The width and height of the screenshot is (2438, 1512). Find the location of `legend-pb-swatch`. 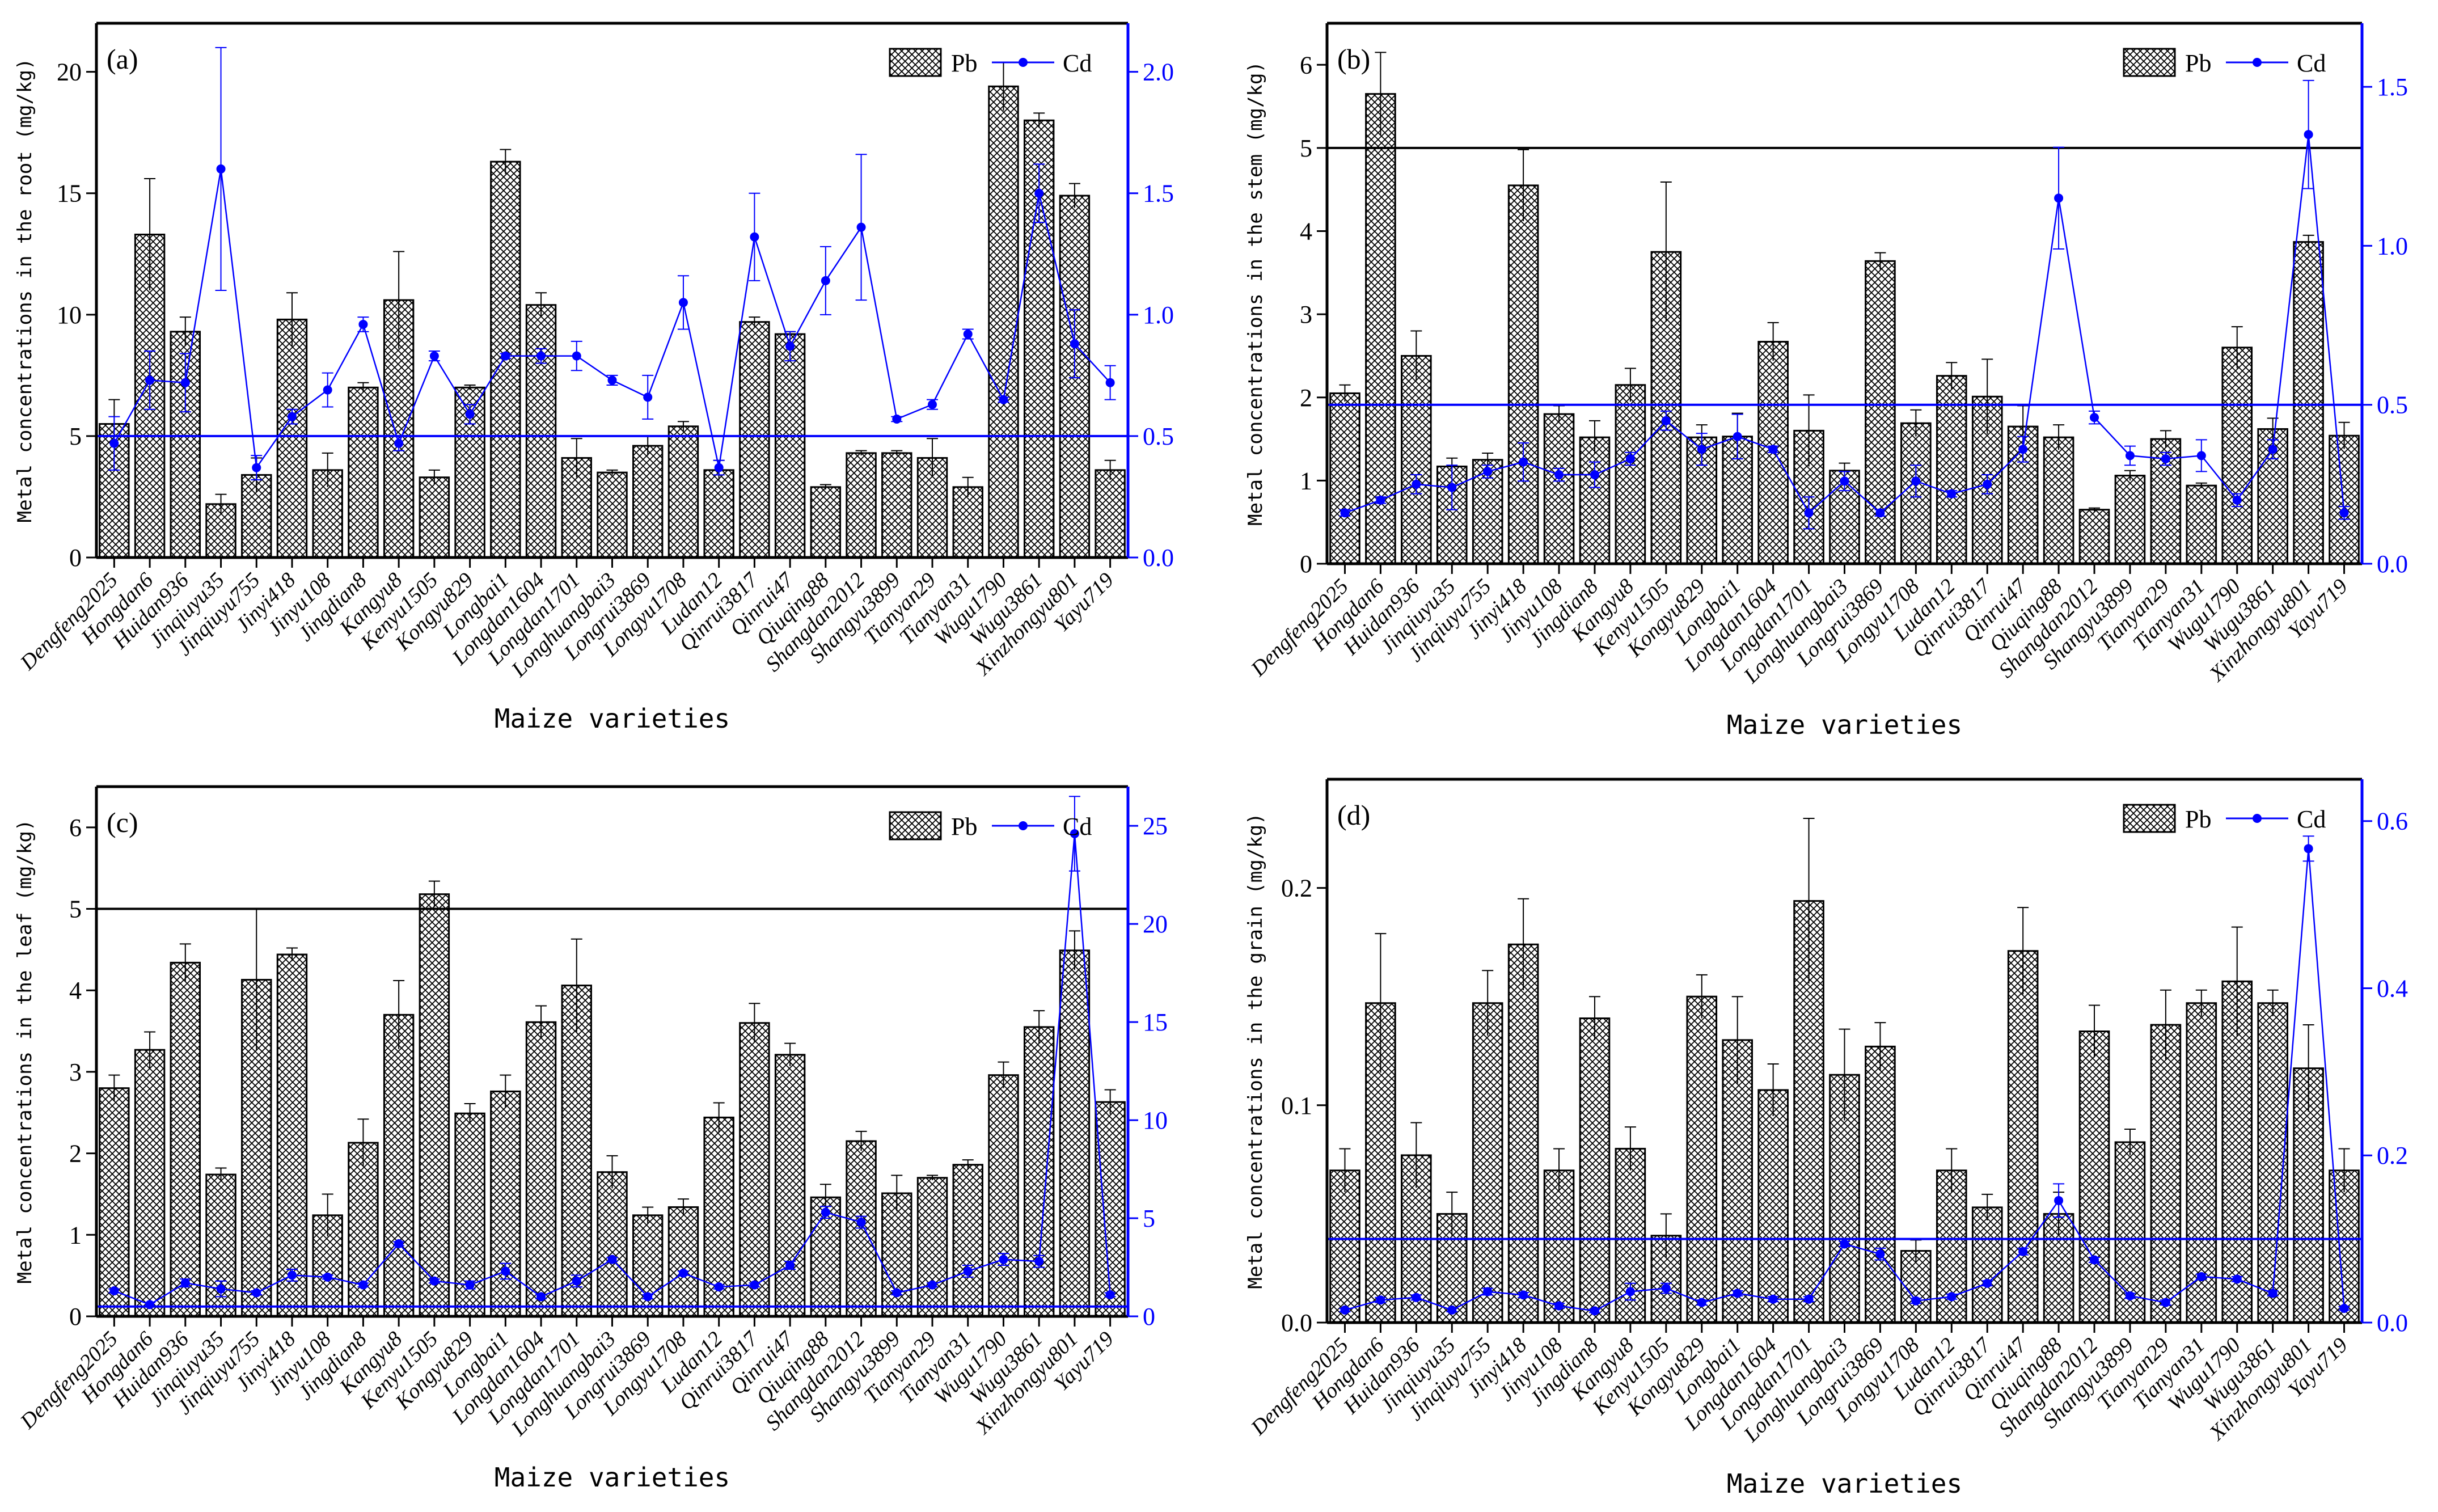

legend-pb-swatch is located at coordinates (2149, 819).